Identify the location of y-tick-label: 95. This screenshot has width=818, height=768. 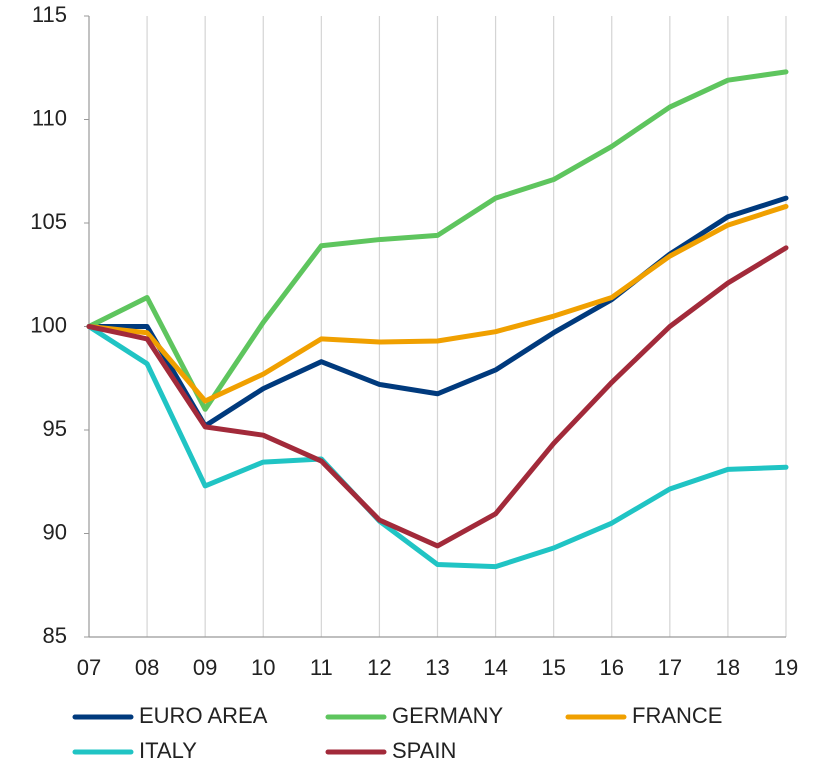
(55, 428).